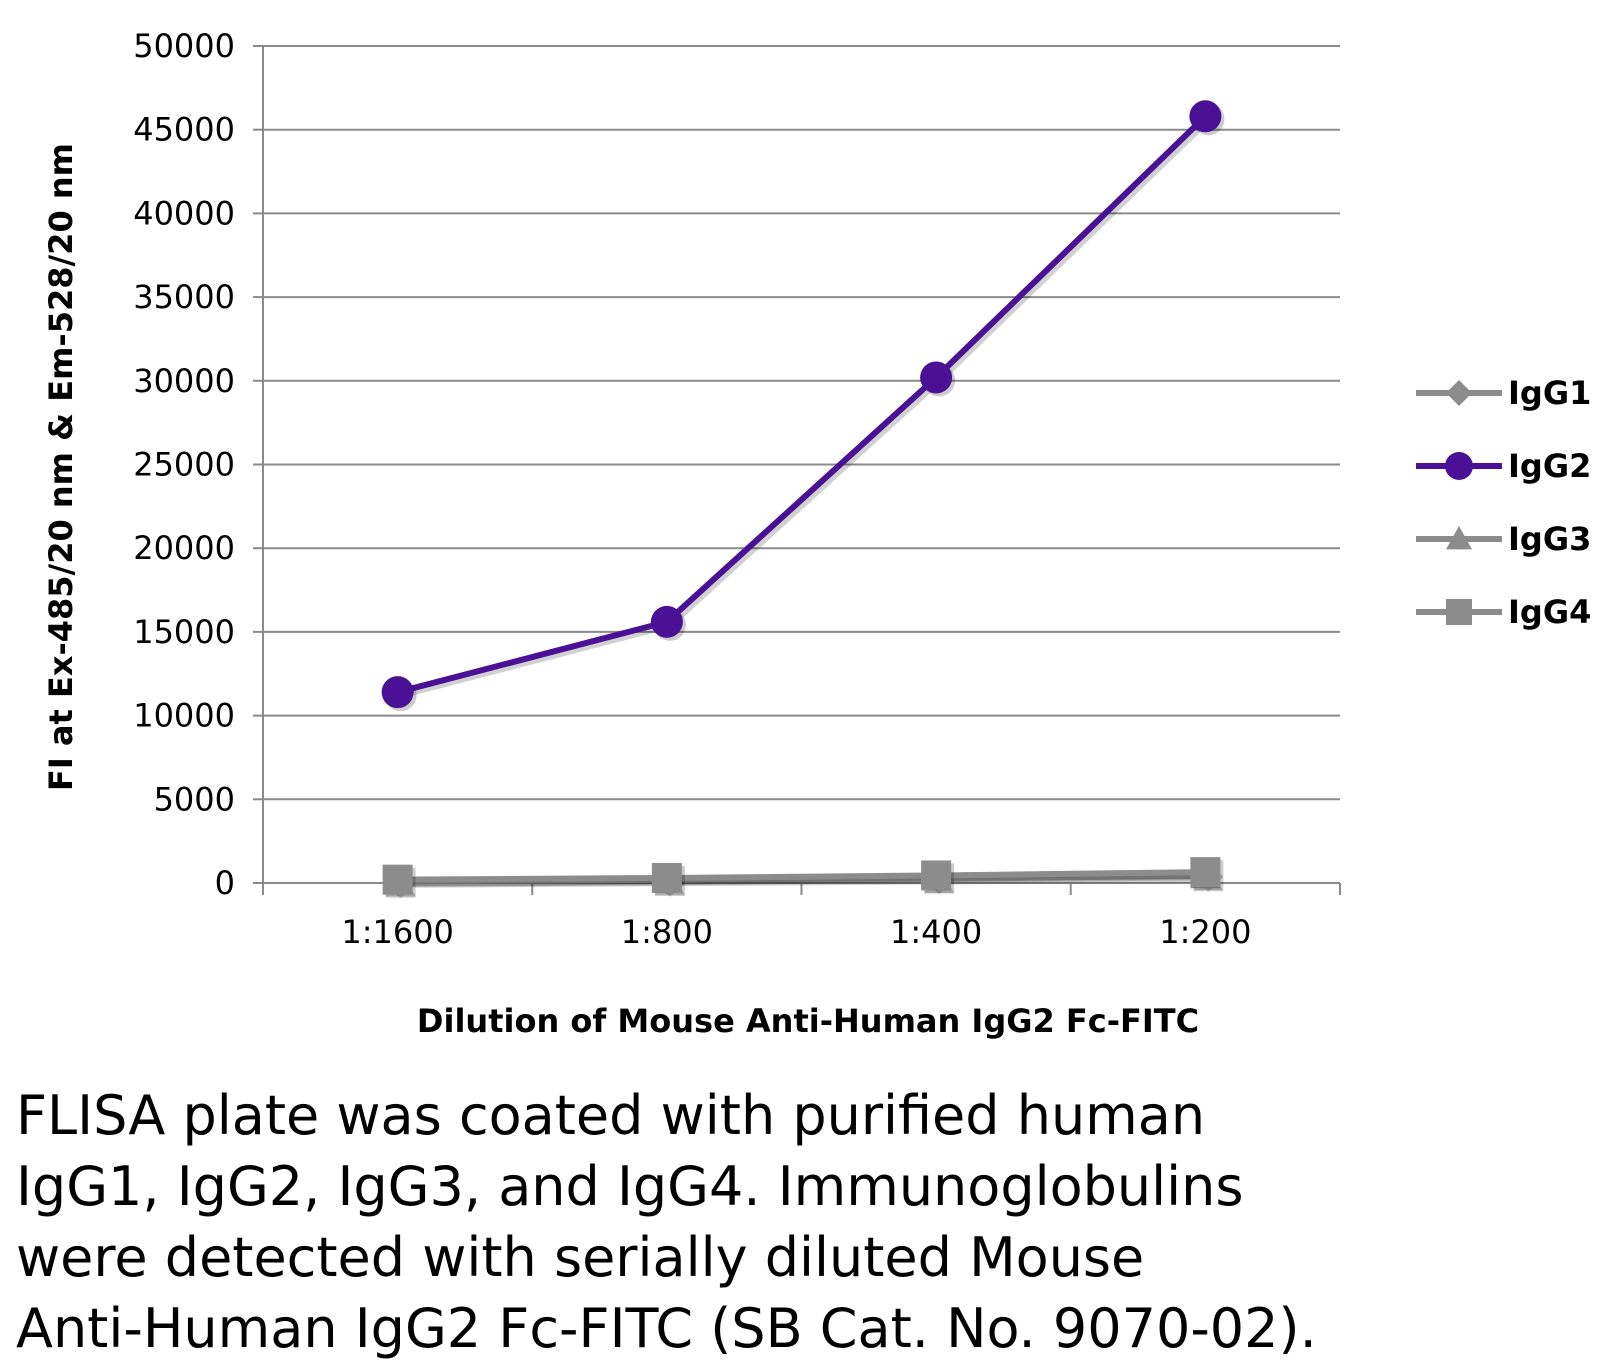 Image resolution: width=1618 pixels, height=1371 pixels. I want to click on series-line, so click(801, 876).